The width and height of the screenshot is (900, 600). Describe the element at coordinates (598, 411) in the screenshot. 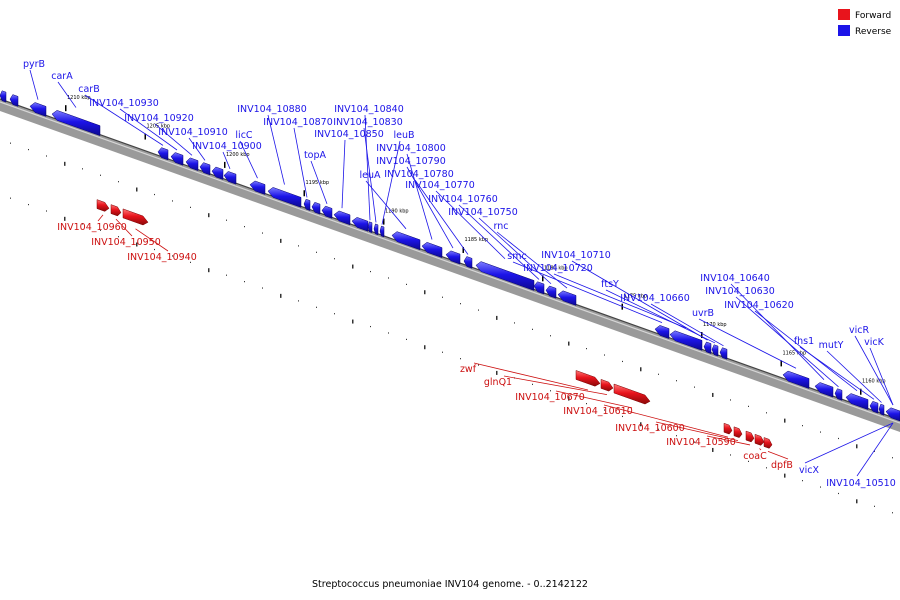

I see `gene-label-forward: INV104_10610` at that location.